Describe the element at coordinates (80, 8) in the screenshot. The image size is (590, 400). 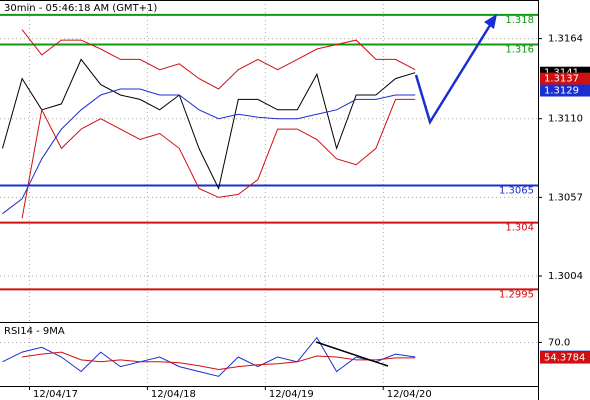
I see `chart-title: 30min - 05:46:18 AM (GMT+1)` at that location.